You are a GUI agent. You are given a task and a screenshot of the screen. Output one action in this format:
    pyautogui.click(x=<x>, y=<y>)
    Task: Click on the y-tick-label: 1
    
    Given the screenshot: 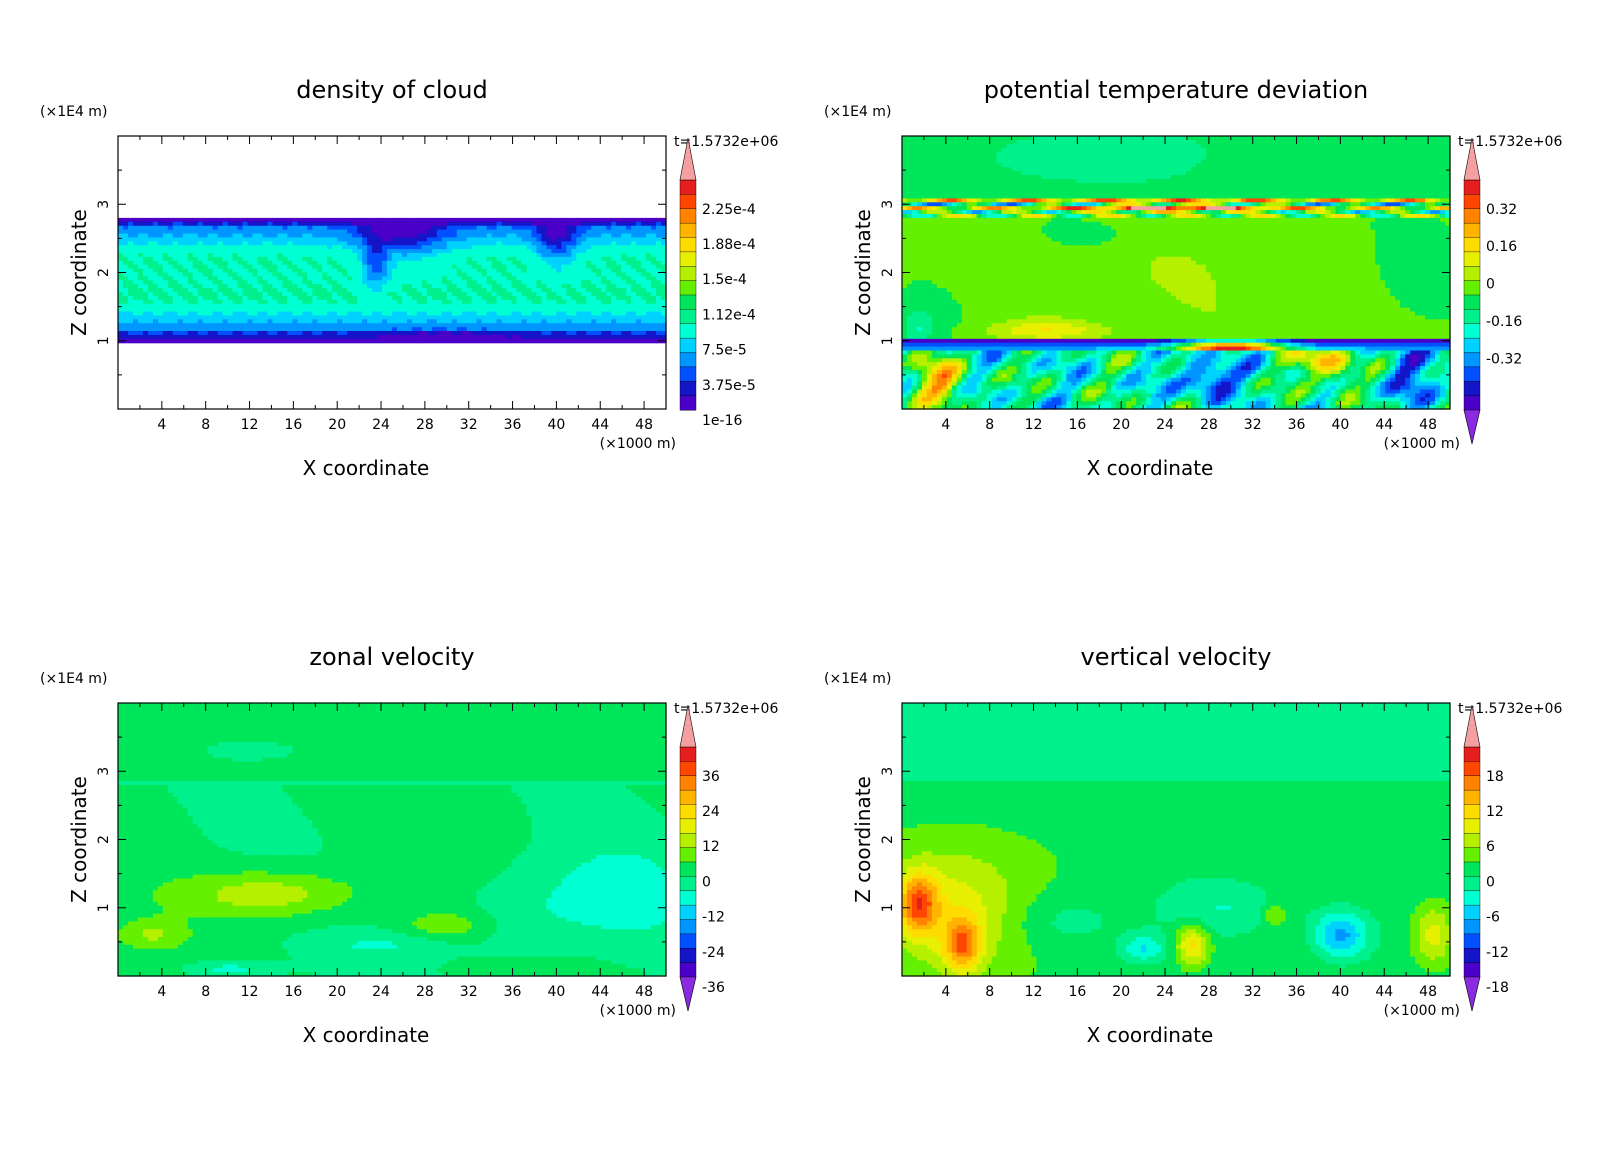 What is the action you would take?
    pyautogui.click(x=104, y=340)
    